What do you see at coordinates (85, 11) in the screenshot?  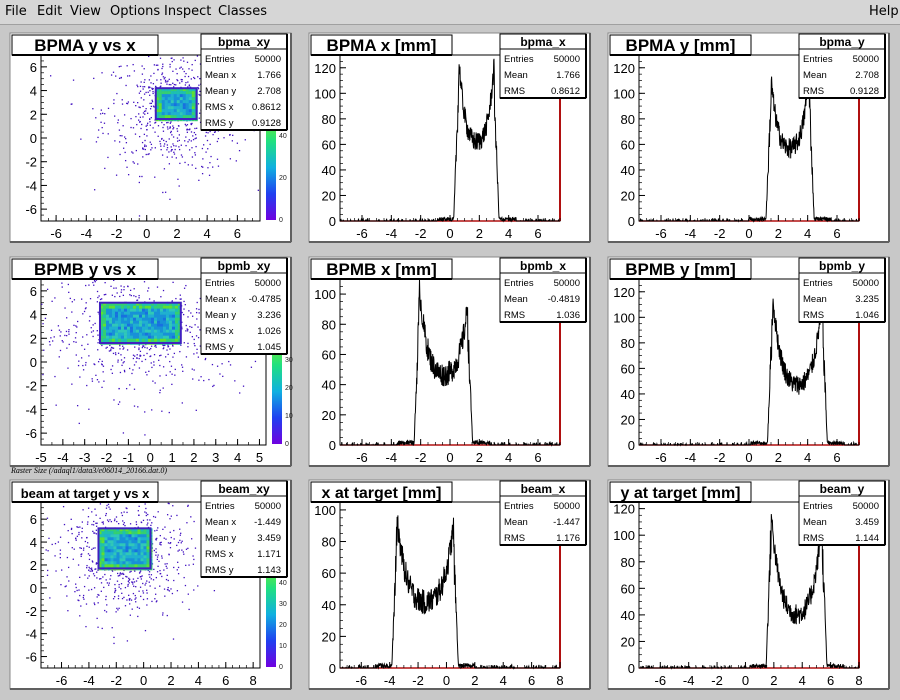 I see `menu-view: View` at bounding box center [85, 11].